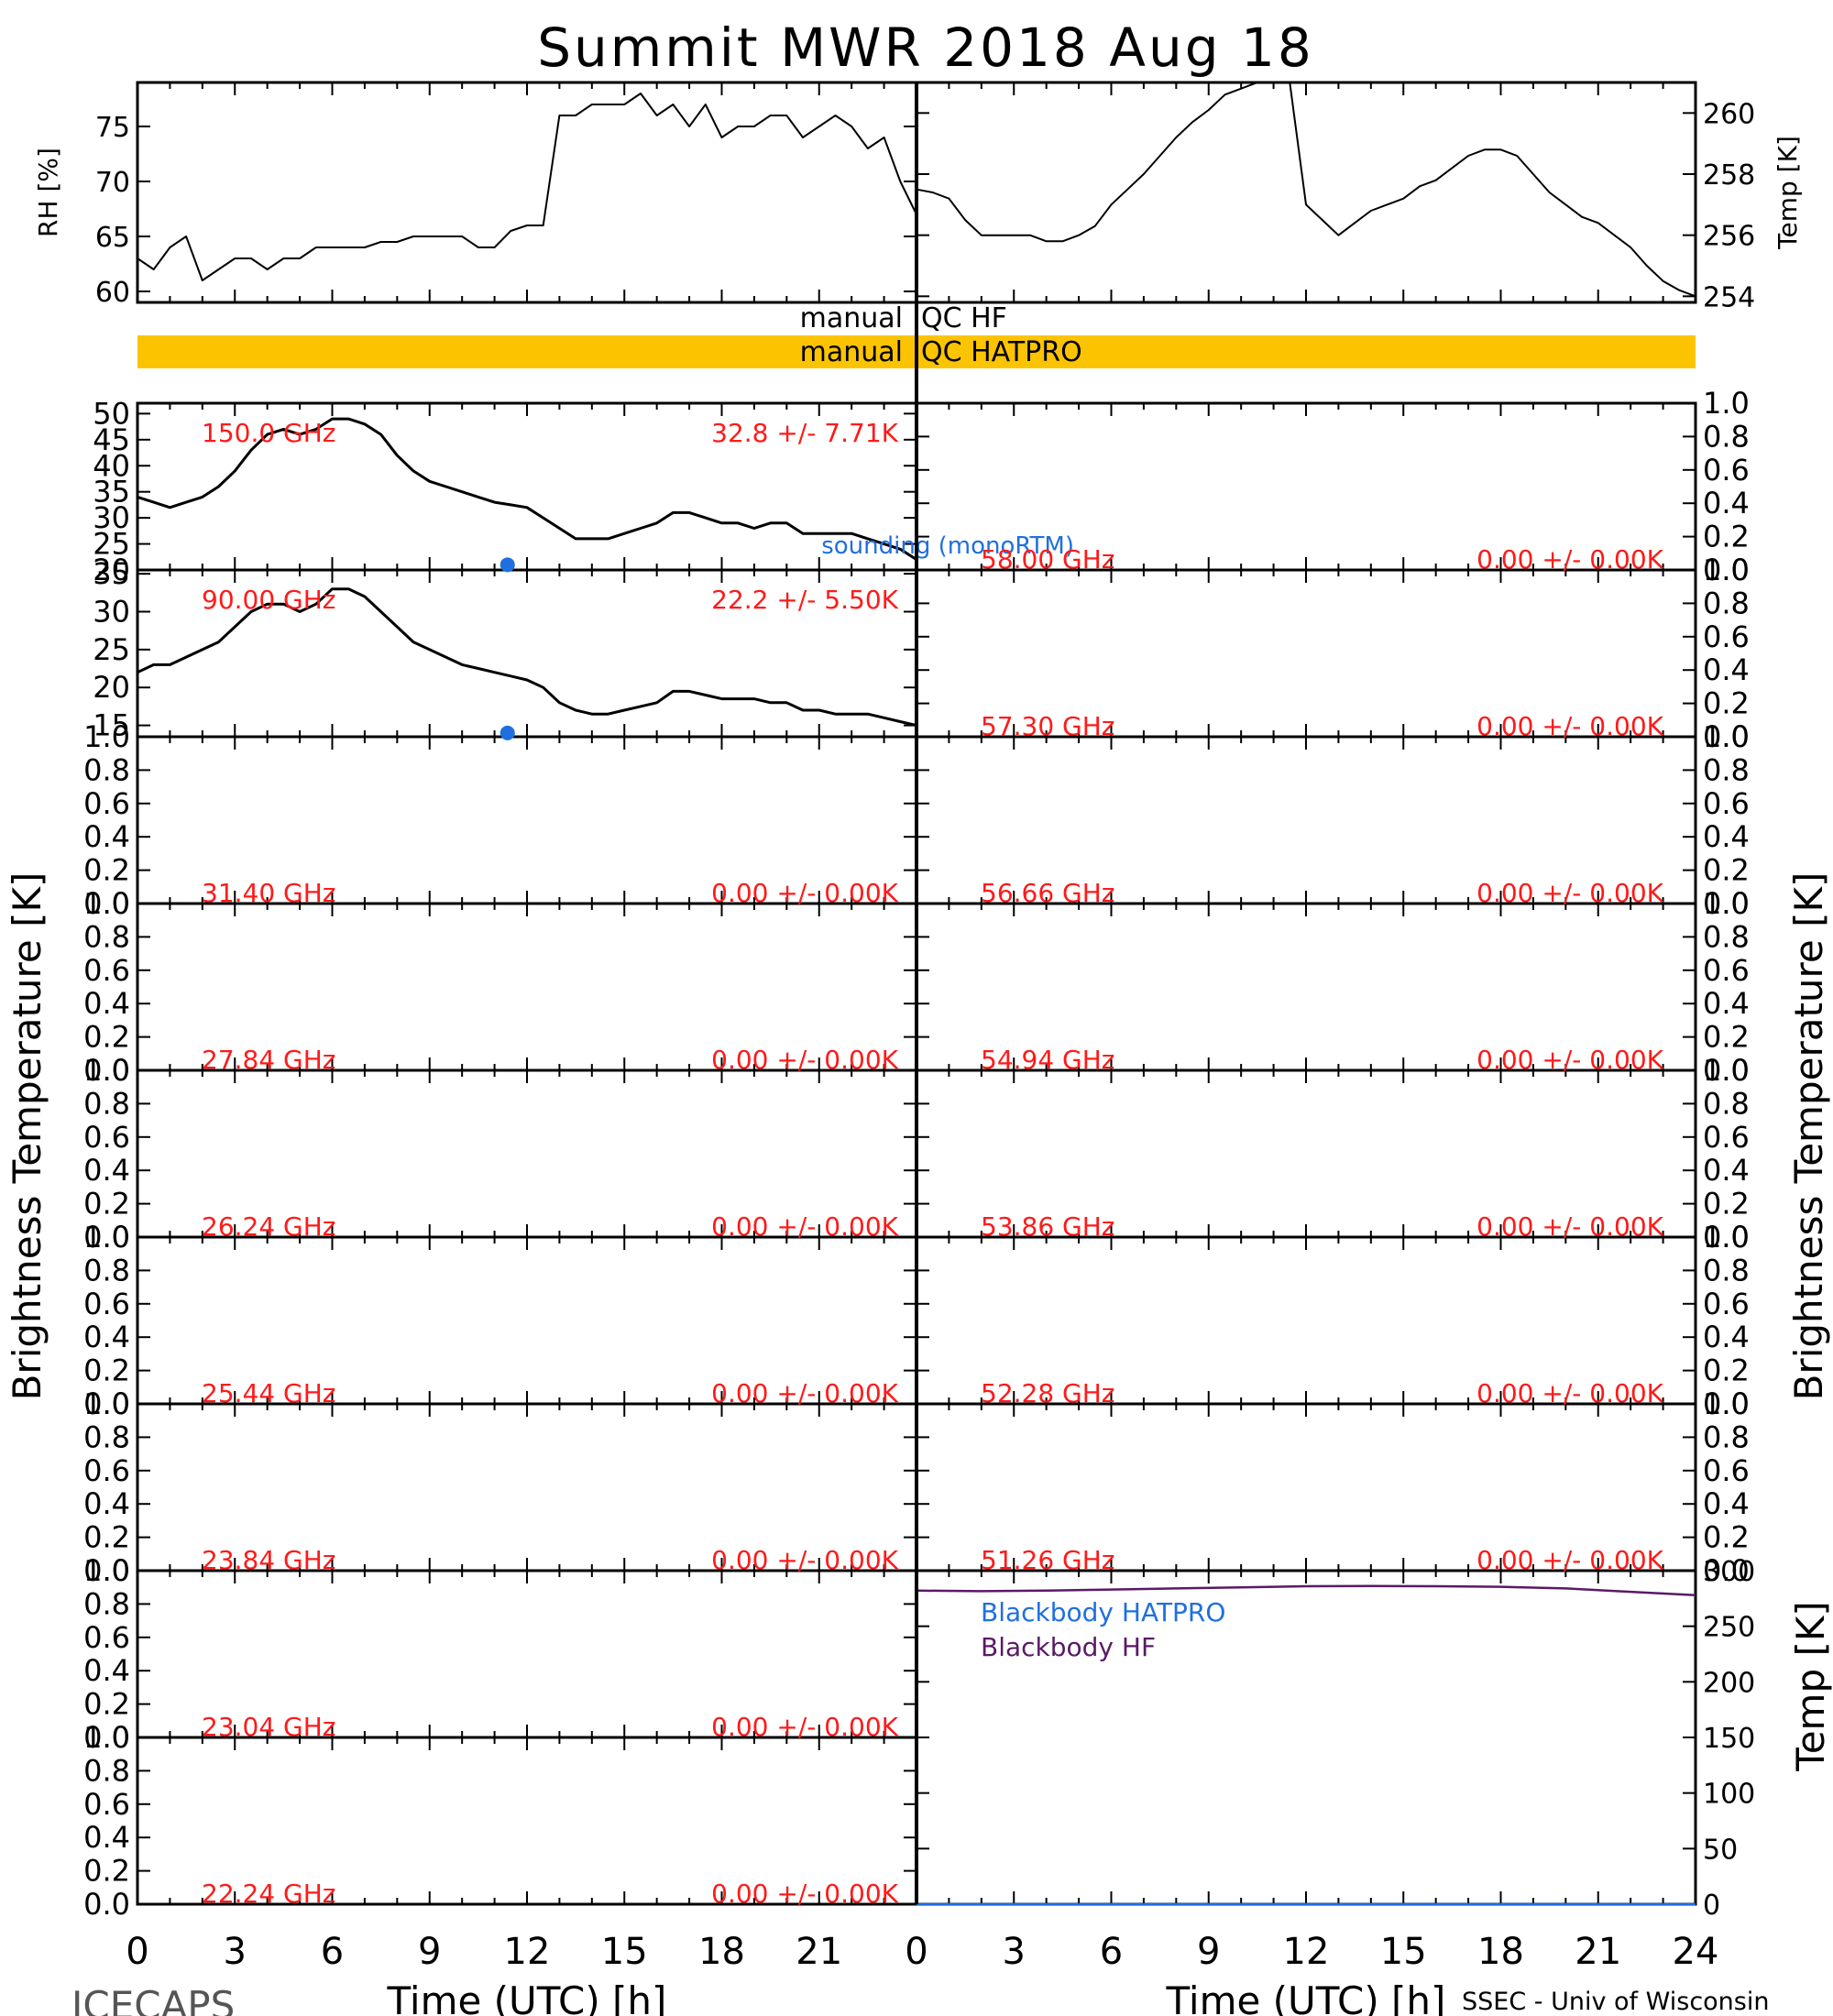 This screenshot has width=1833, height=2016. What do you see at coordinates (106, 1904) in the screenshot?
I see `tb-22-ytick-label: 0.0` at bounding box center [106, 1904].